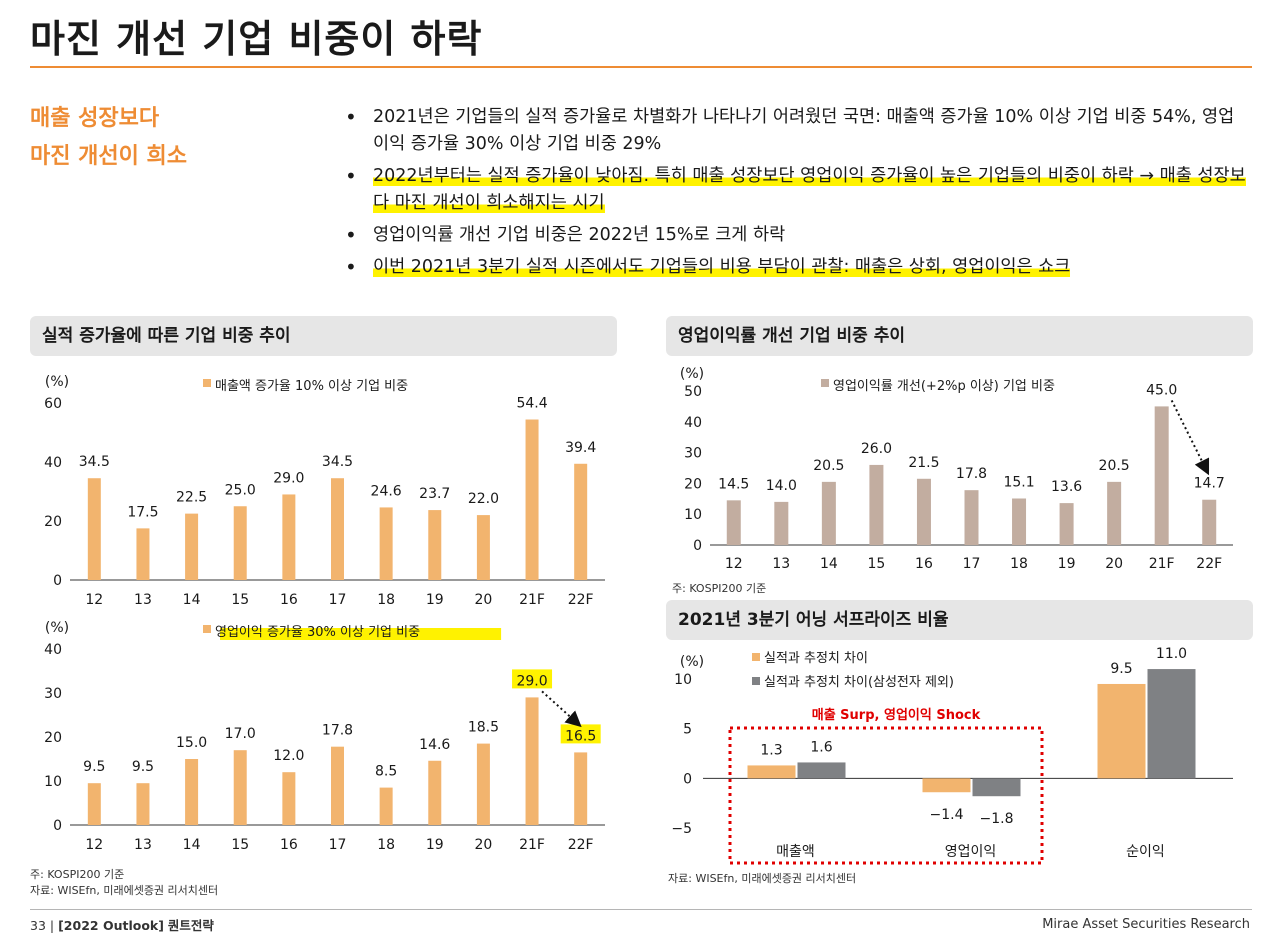 This screenshot has width=1280, height=946. What do you see at coordinates (483, 499) in the screenshot?
I see `data-label: 22.0` at bounding box center [483, 499].